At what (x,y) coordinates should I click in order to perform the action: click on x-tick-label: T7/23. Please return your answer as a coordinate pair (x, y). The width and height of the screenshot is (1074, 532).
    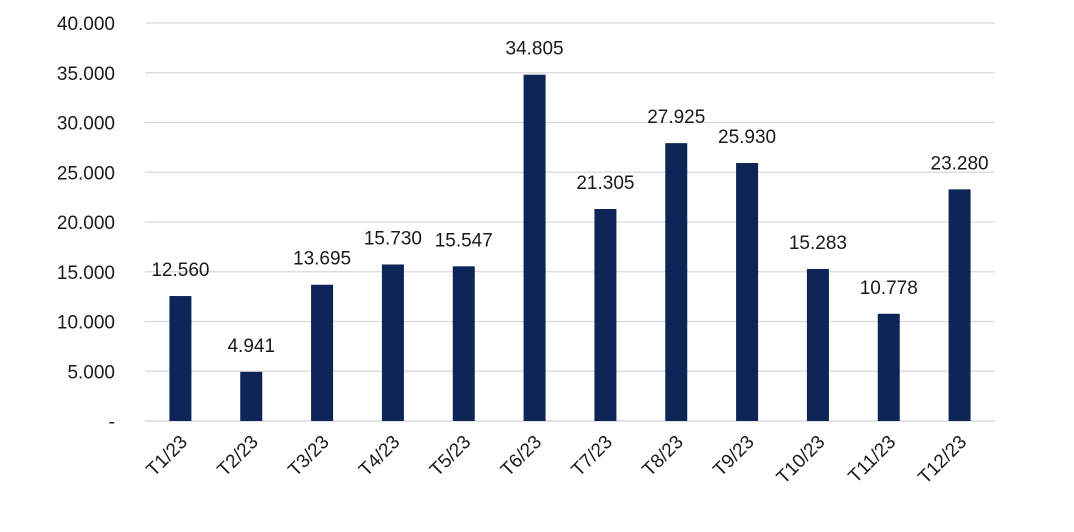
    Looking at the image, I should click on (592, 456).